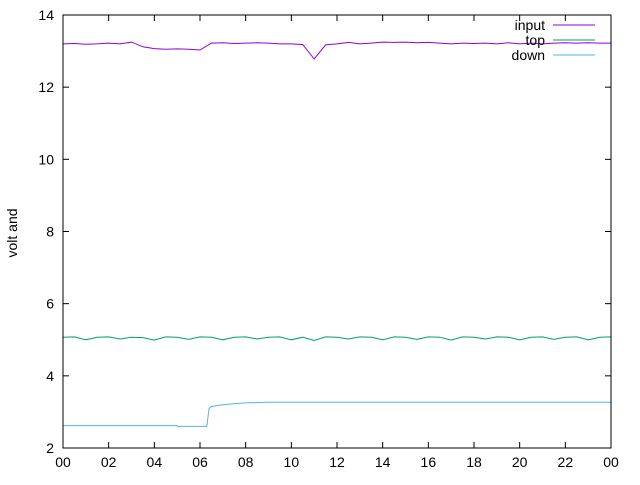 Image resolution: width=640 pixels, height=485 pixels. Describe the element at coordinates (200, 462) in the screenshot. I see `x-tick-label: 06` at that location.